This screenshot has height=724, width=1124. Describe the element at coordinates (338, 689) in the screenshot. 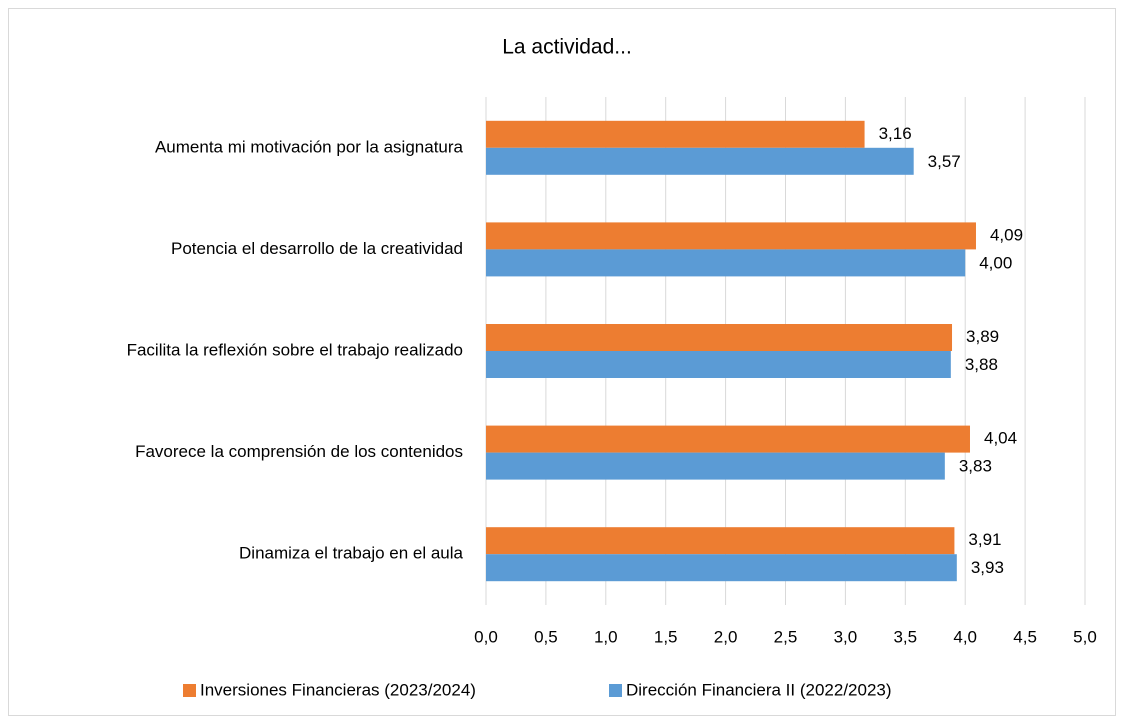

I see `legend-label: Inversiones Financieras (2023/2024)` at that location.